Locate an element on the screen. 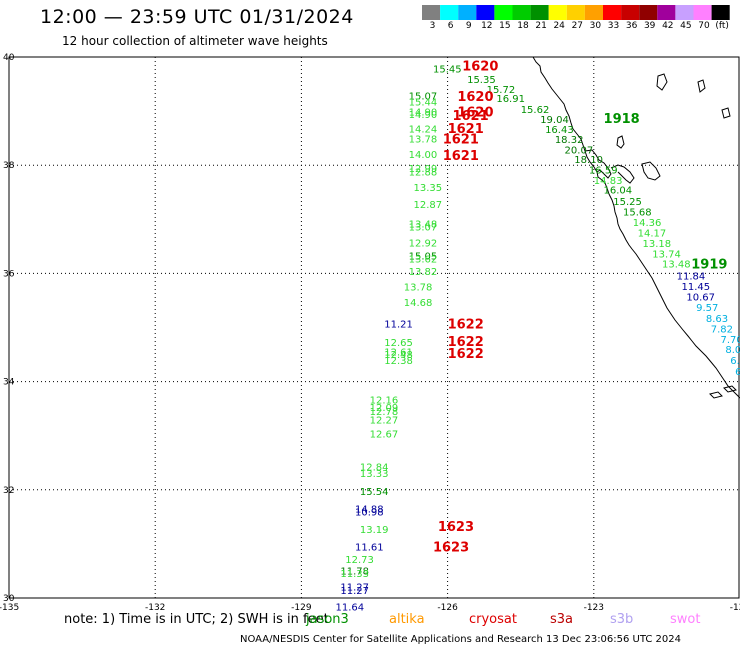 The height and width of the screenshot is (650, 740). lon-label: -135 is located at coordinates (9, 607).